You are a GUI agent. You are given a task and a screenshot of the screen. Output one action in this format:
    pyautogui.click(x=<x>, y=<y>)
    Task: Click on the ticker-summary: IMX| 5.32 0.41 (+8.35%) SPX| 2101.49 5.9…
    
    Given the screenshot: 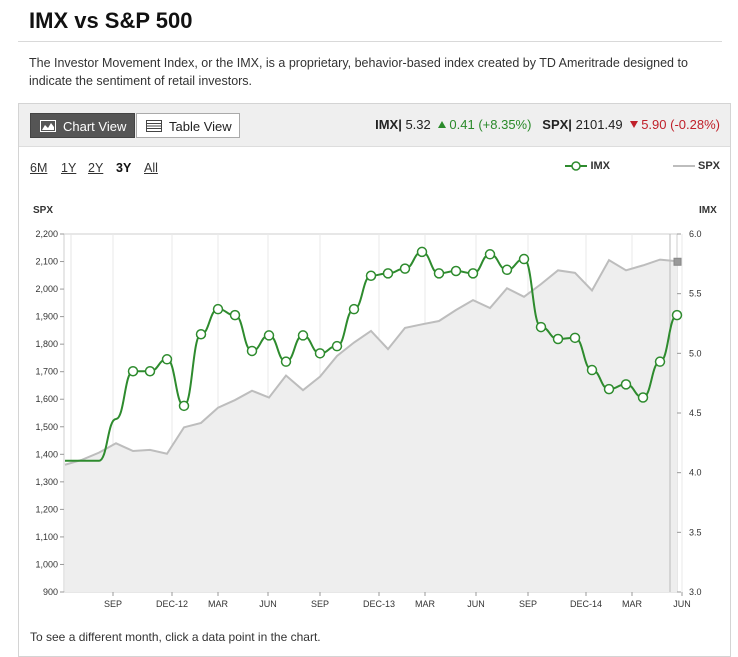 What is the action you would take?
    pyautogui.click(x=547, y=124)
    